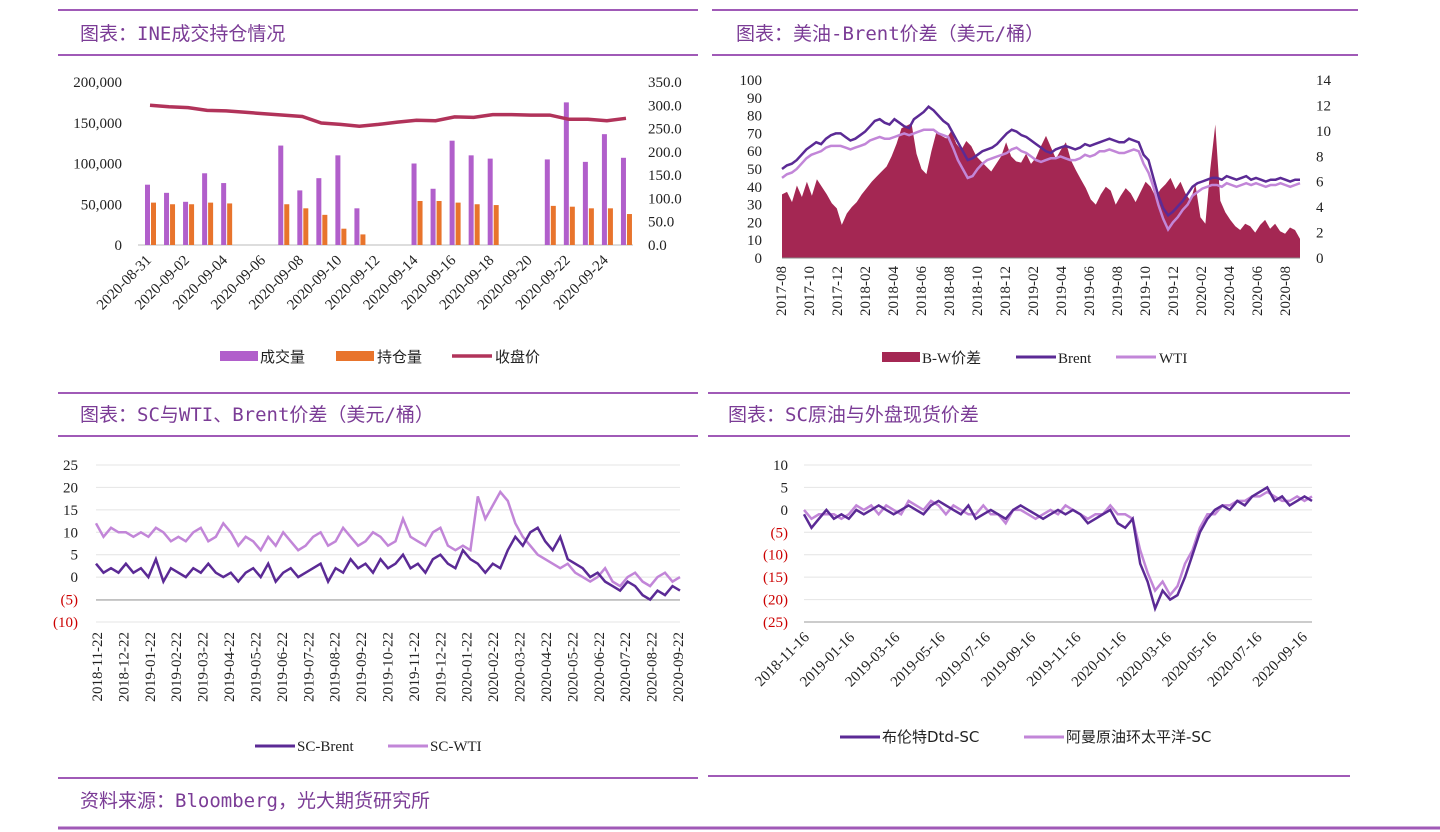 This screenshot has height=832, width=1440. I want to click on x-tick-label: 2020-04-22, so click(547, 667).